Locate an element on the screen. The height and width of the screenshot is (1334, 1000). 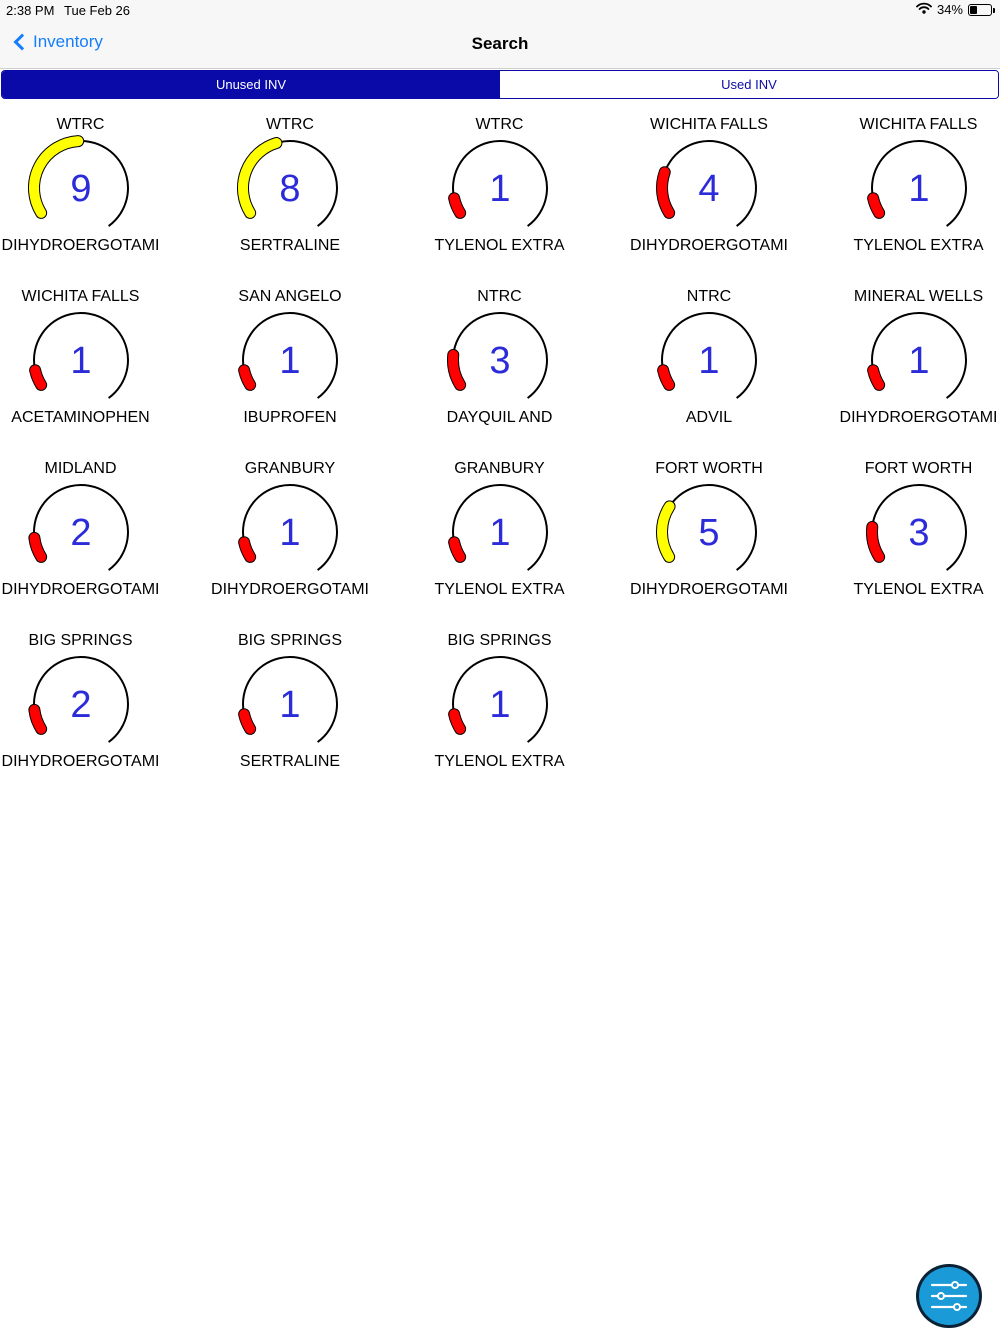
inventory-gauge-tile: GRANBURY 1 TYLENOL EXTRA is located at coordinates (500, 534).